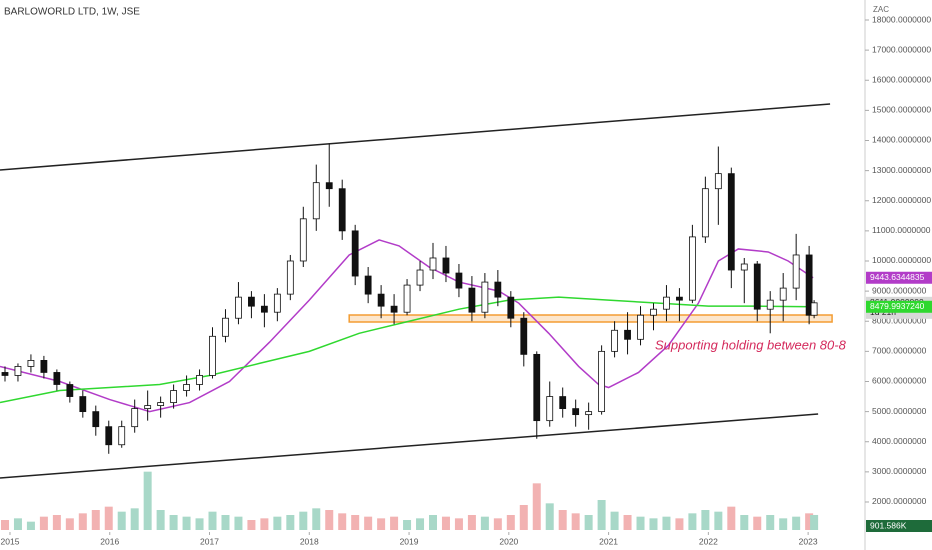 The height and width of the screenshot is (550, 932). Describe the element at coordinates (899, 381) in the screenshot. I see `y-tick-label: 6000.0000000` at that location.